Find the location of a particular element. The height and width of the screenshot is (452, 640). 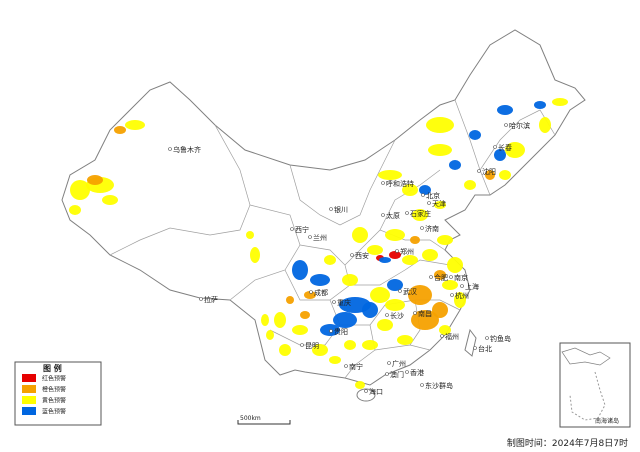

city-label: 南宁 is located at coordinates (356, 366).